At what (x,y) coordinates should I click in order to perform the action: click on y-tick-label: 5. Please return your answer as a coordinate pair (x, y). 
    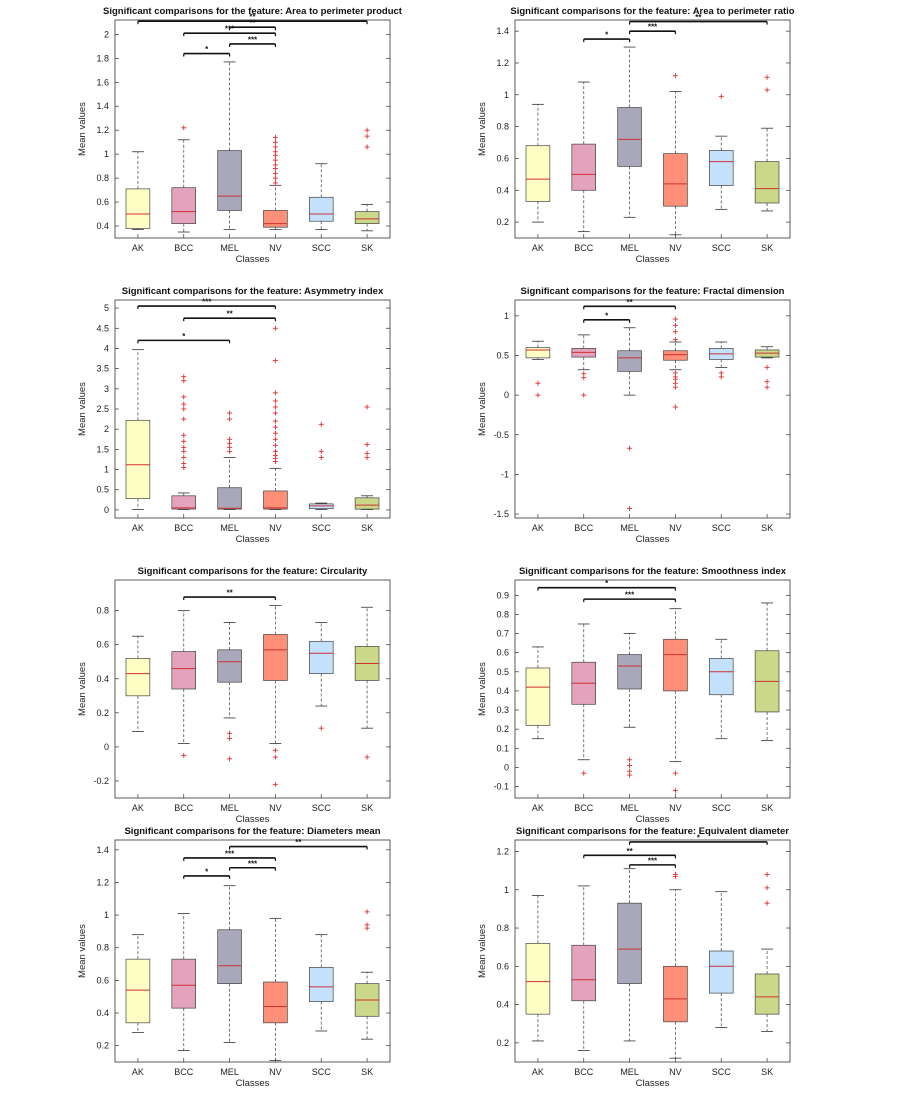
    Looking at the image, I should click on (106, 308).